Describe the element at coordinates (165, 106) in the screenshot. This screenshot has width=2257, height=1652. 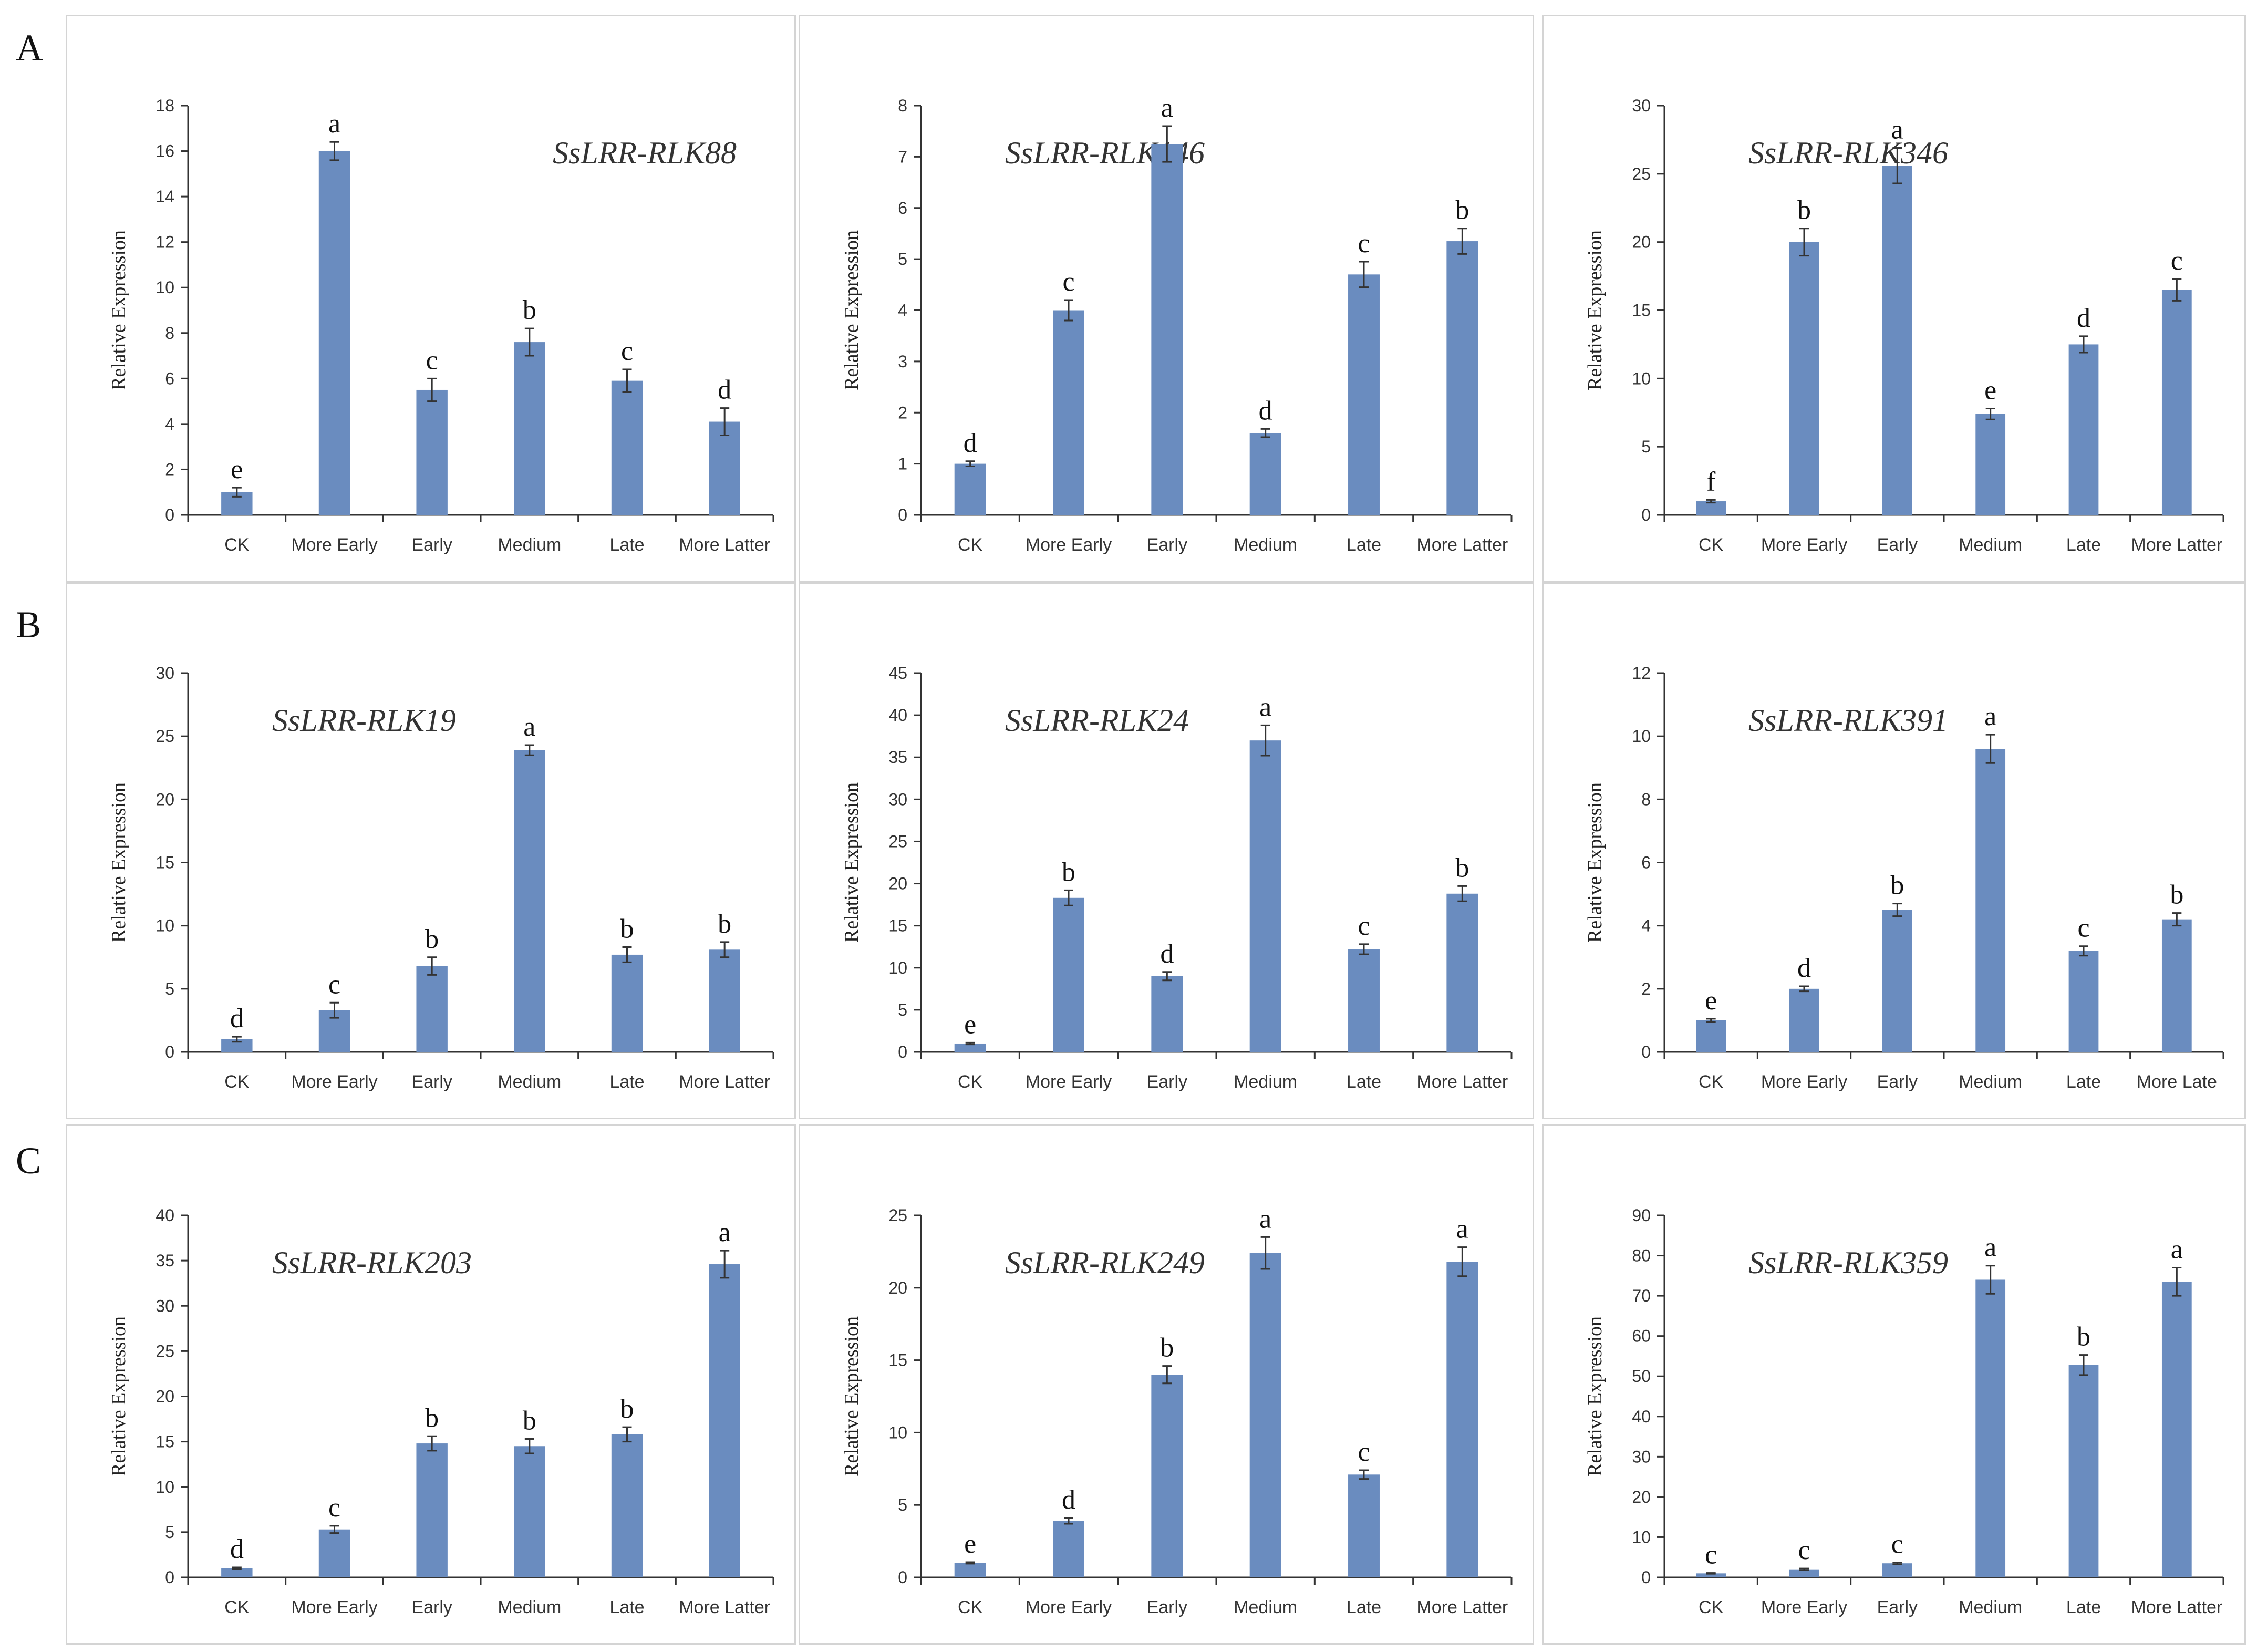
I see `y-tick-label: 18` at that location.